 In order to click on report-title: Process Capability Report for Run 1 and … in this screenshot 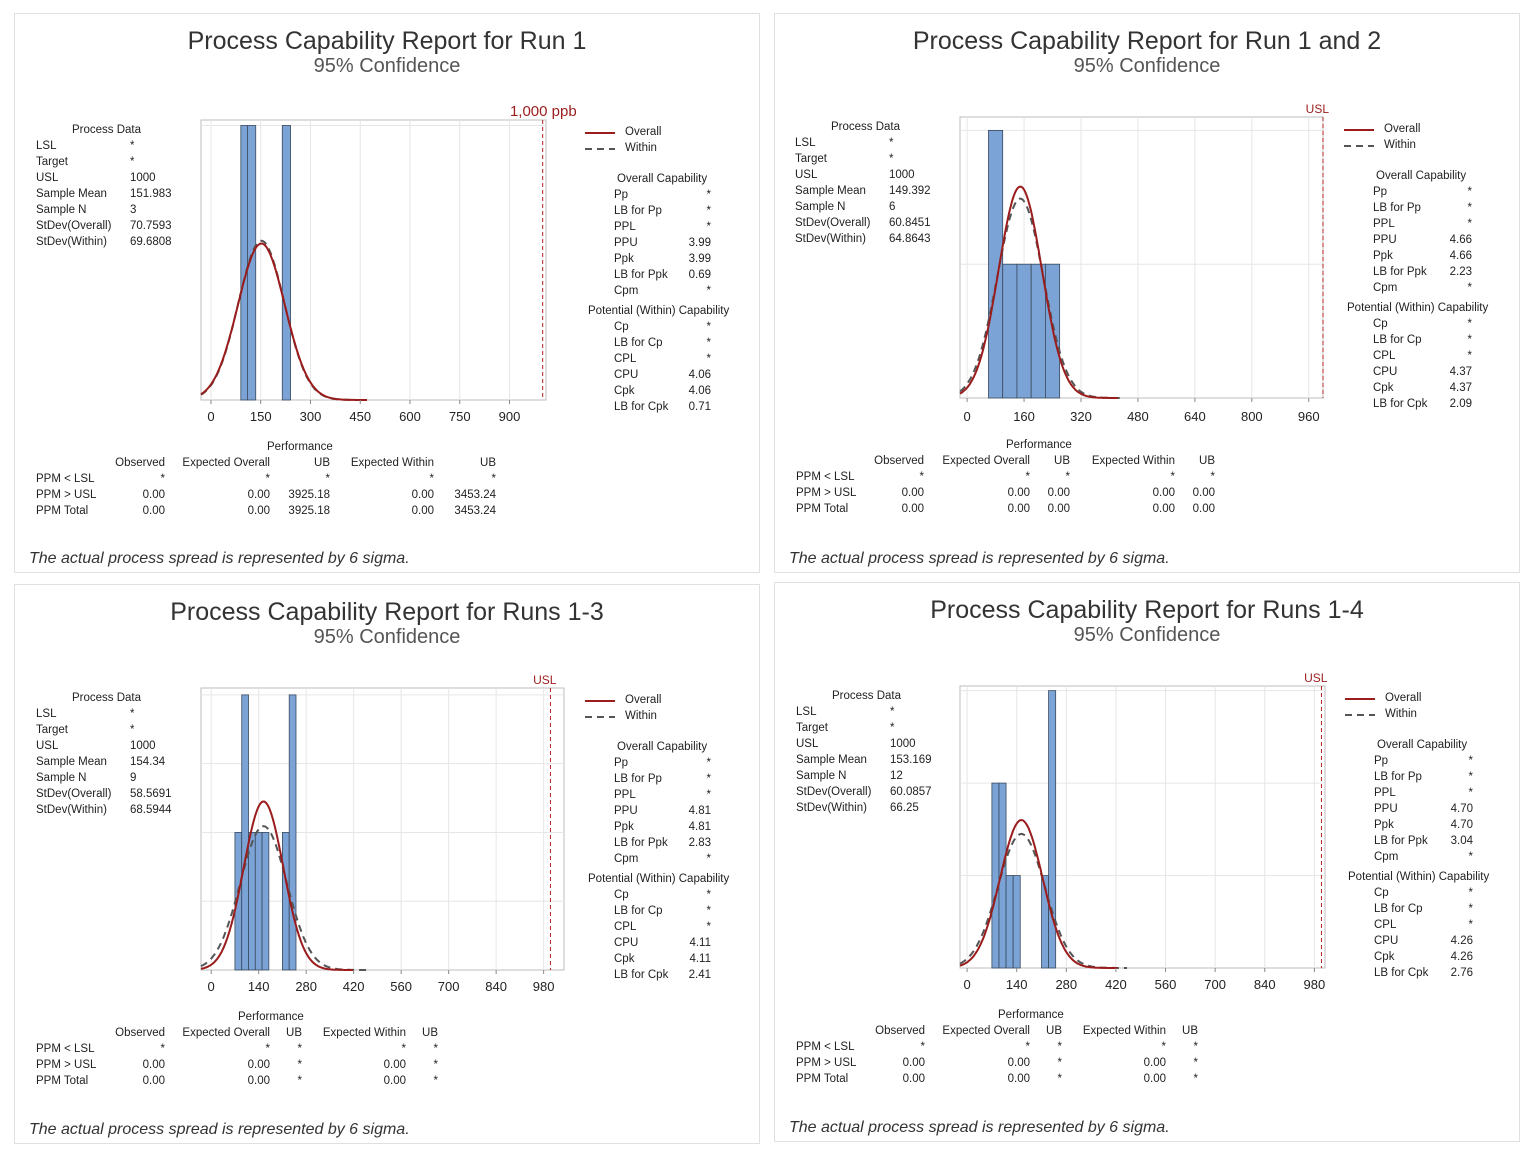, I will do `click(1147, 41)`.